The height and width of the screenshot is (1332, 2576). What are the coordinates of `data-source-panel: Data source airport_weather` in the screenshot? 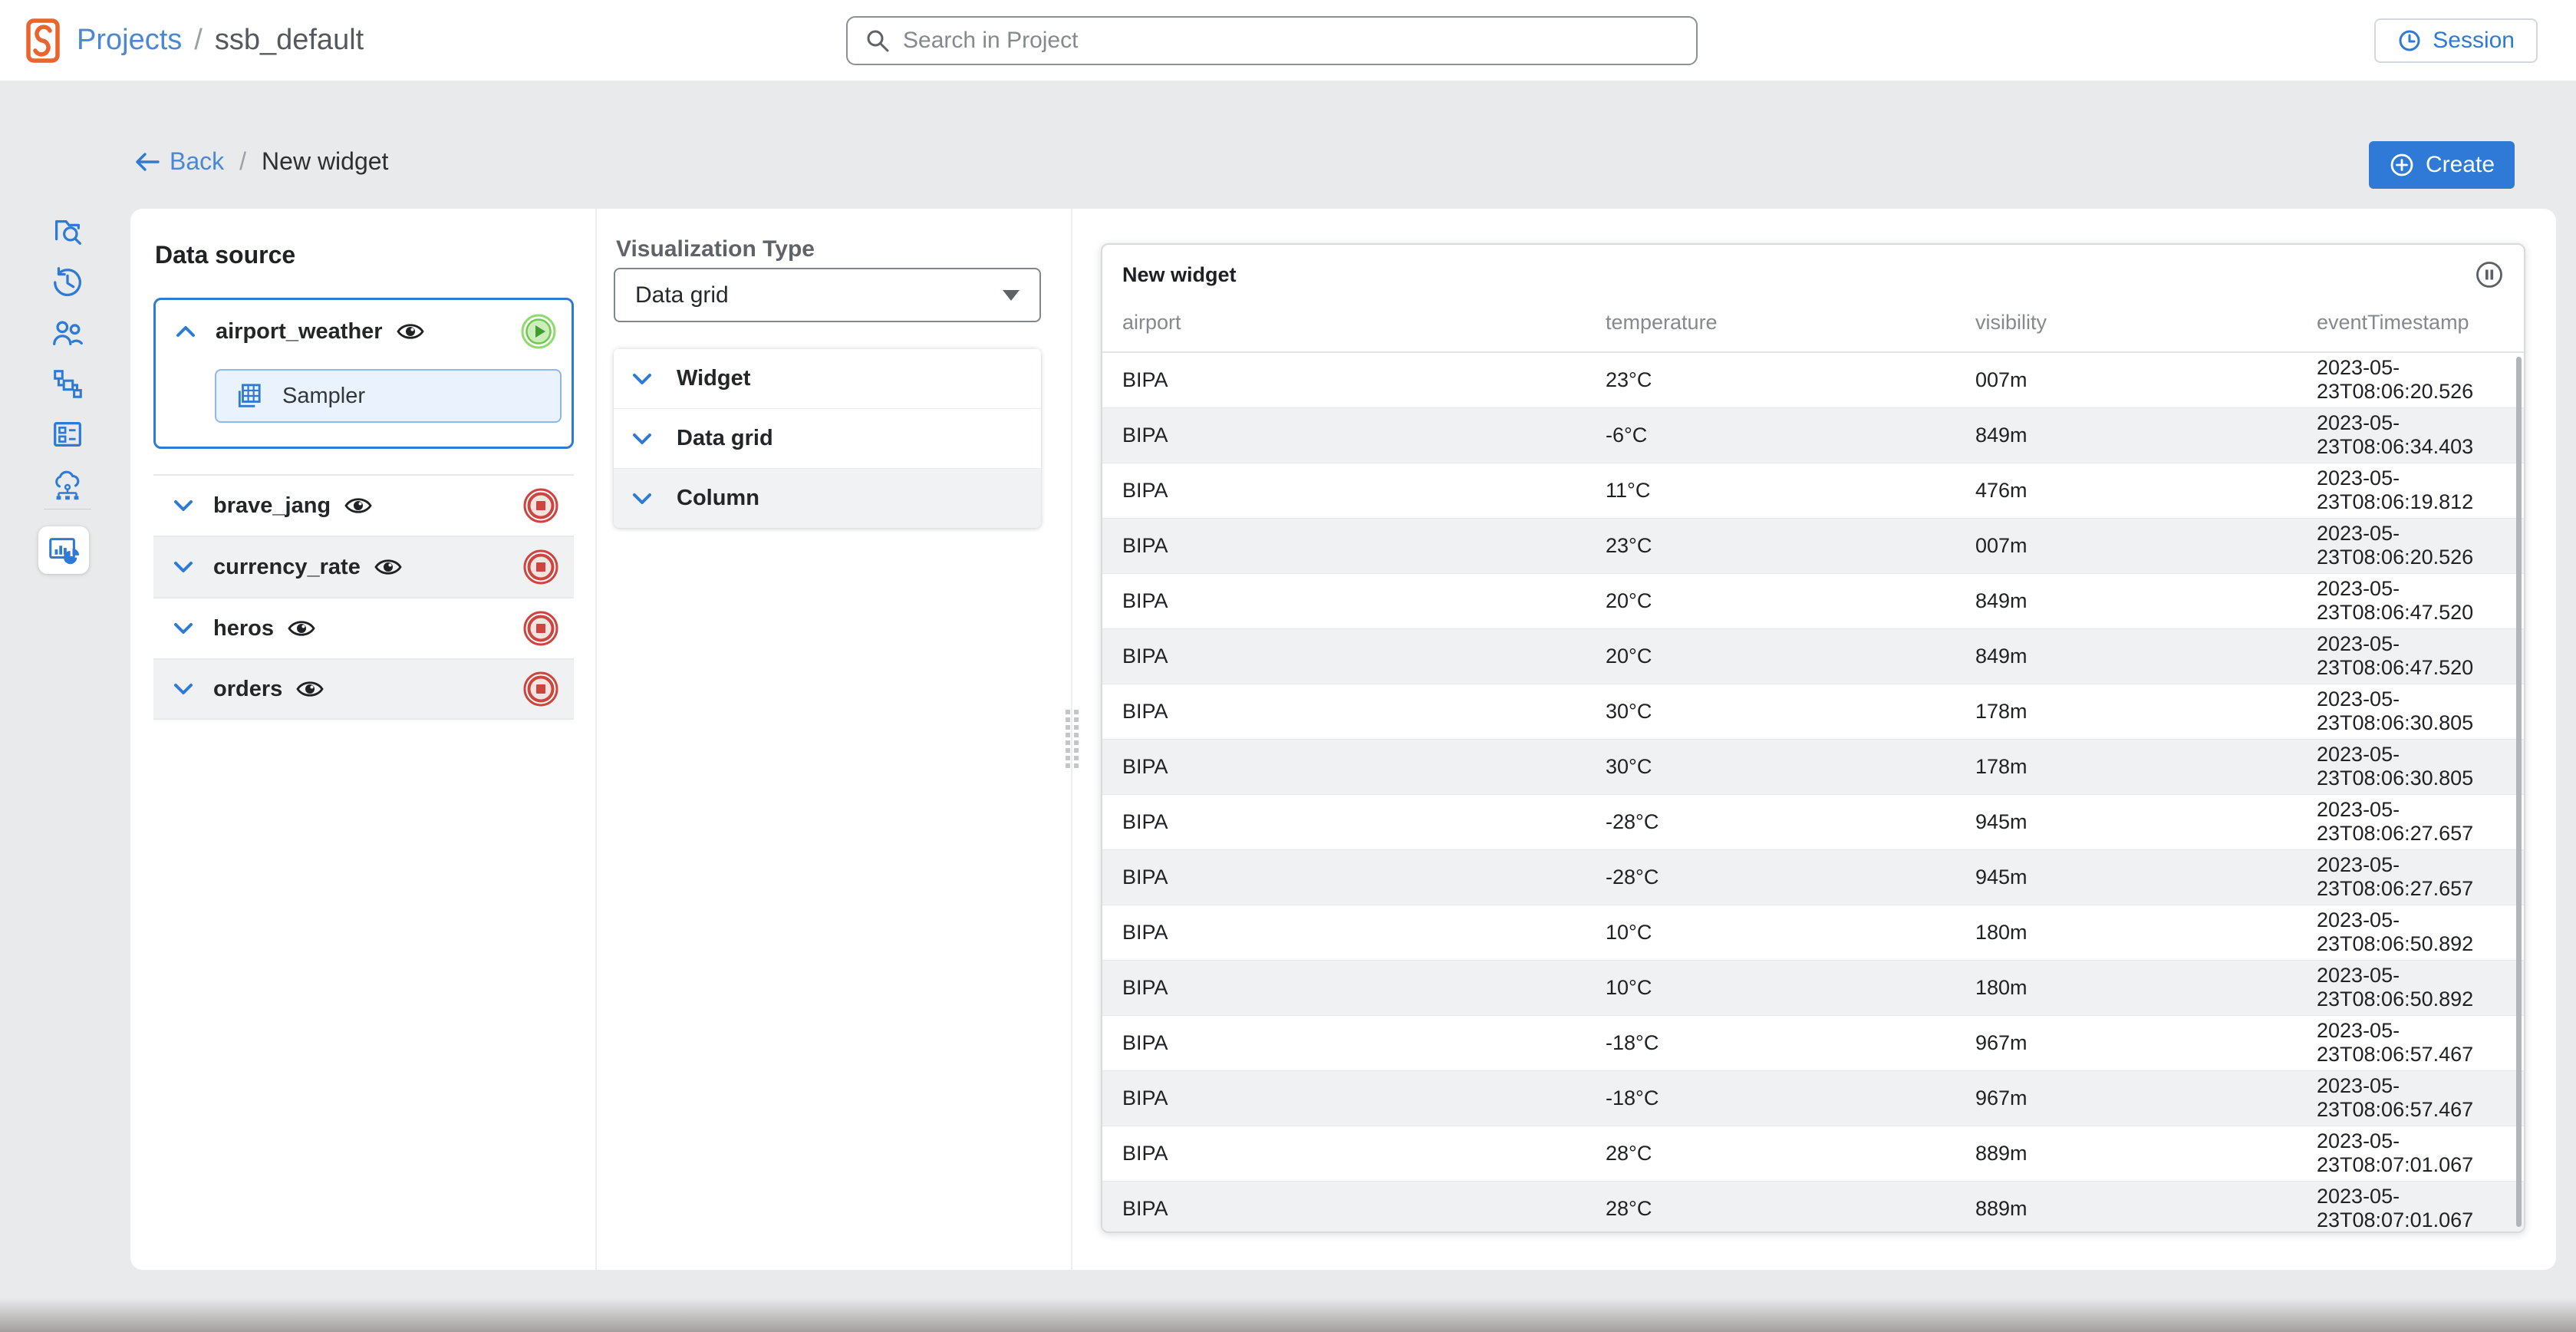 It's located at (363, 739).